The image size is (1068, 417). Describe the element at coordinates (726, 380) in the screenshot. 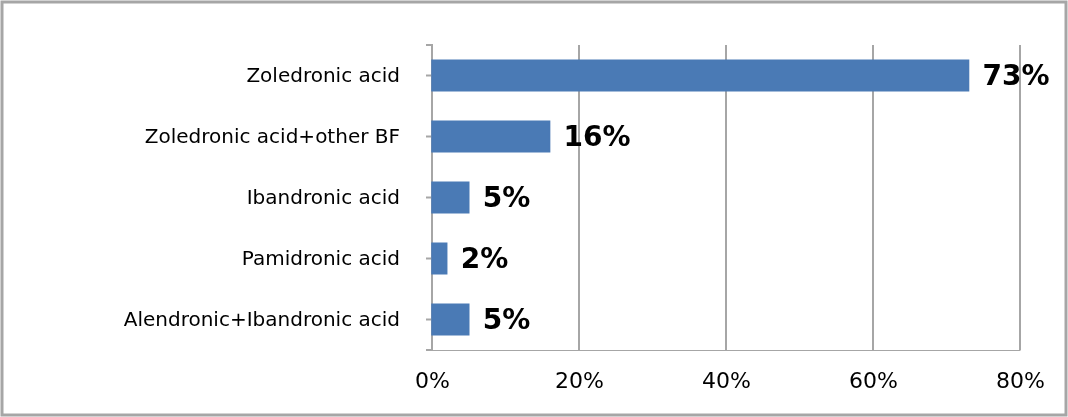

I see `x-tick-label: 40%` at that location.